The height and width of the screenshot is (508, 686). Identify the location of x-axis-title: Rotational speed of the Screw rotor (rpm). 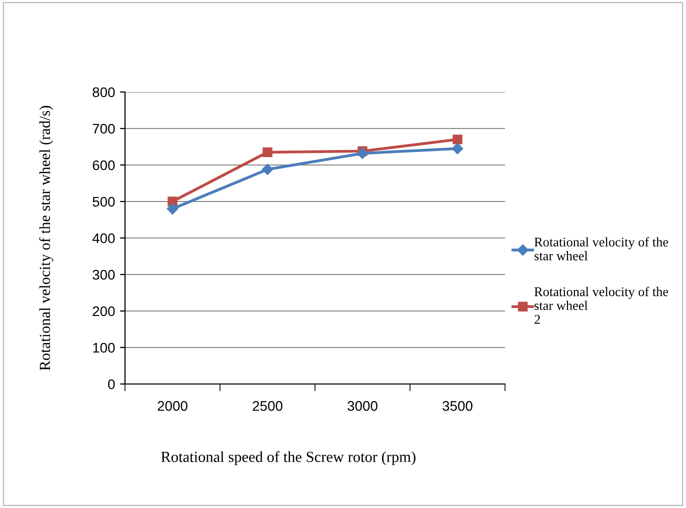
(288, 458).